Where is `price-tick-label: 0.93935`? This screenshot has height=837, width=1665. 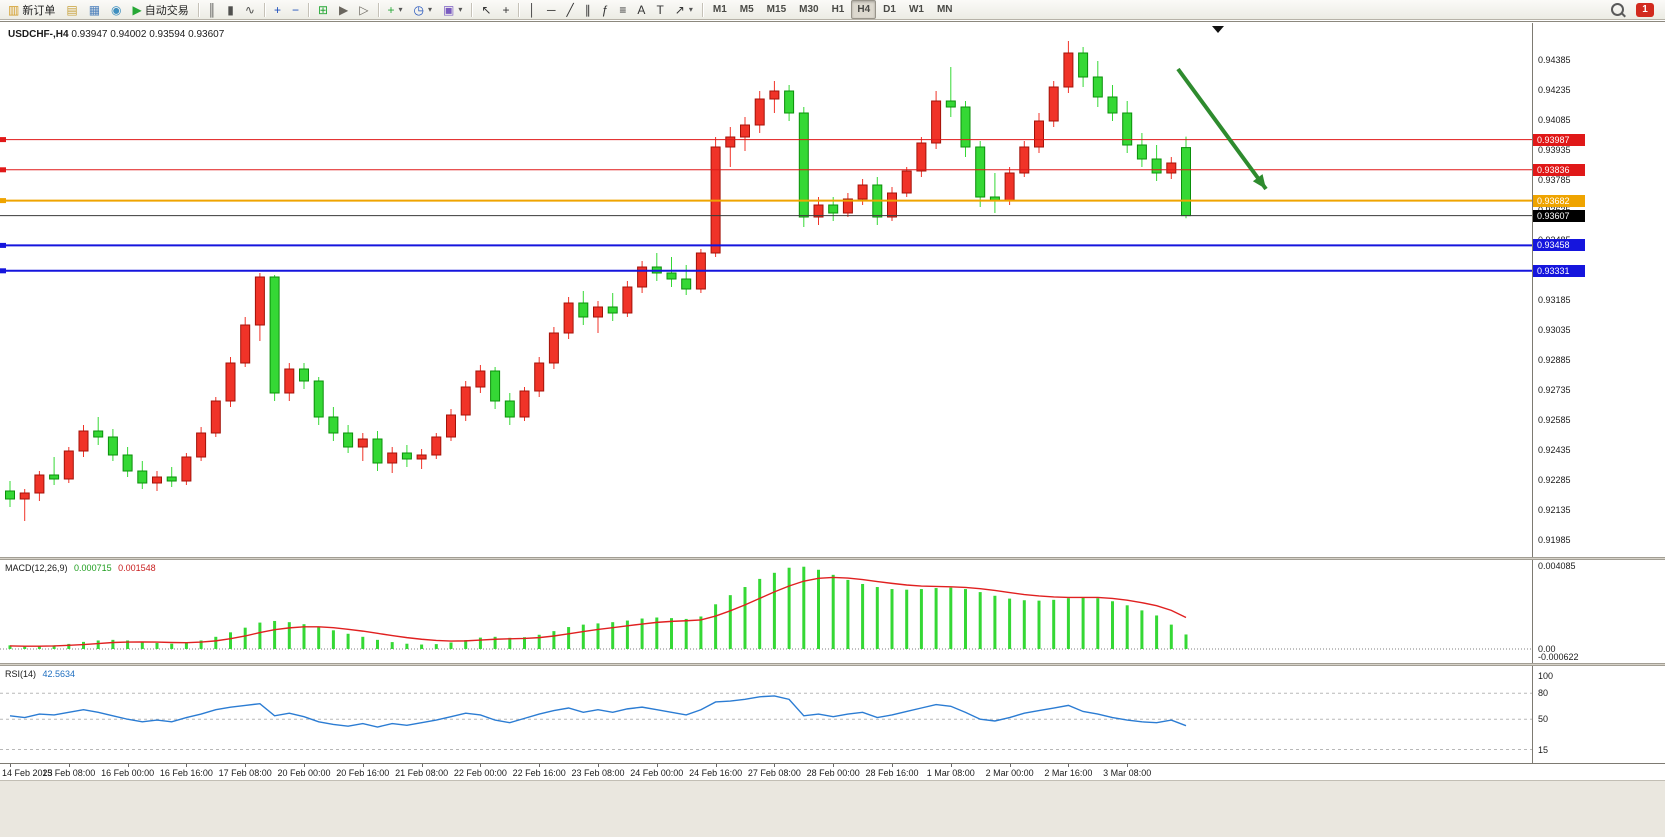
price-tick-label: 0.93935 is located at coordinates (1554, 150).